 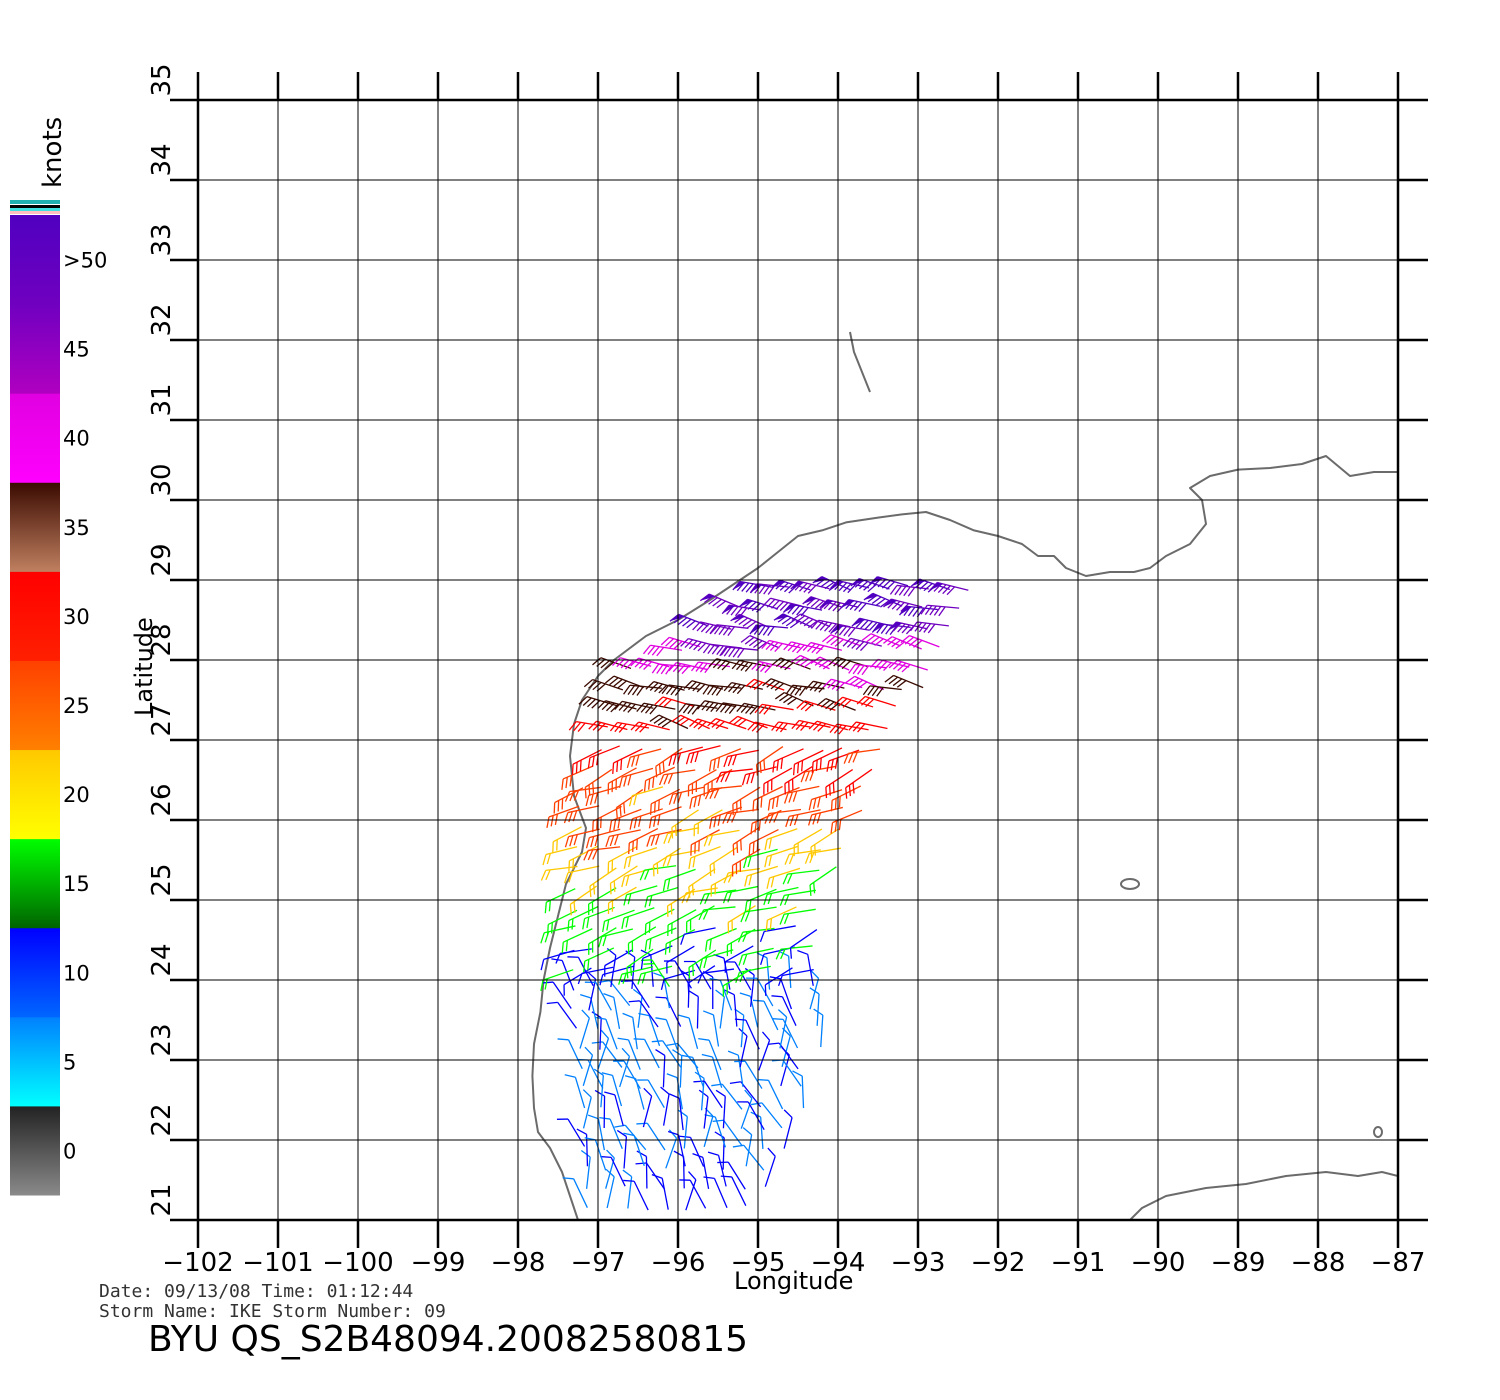 What do you see at coordinates (998, 1263) in the screenshot?
I see `x-tick-label: −92` at bounding box center [998, 1263].